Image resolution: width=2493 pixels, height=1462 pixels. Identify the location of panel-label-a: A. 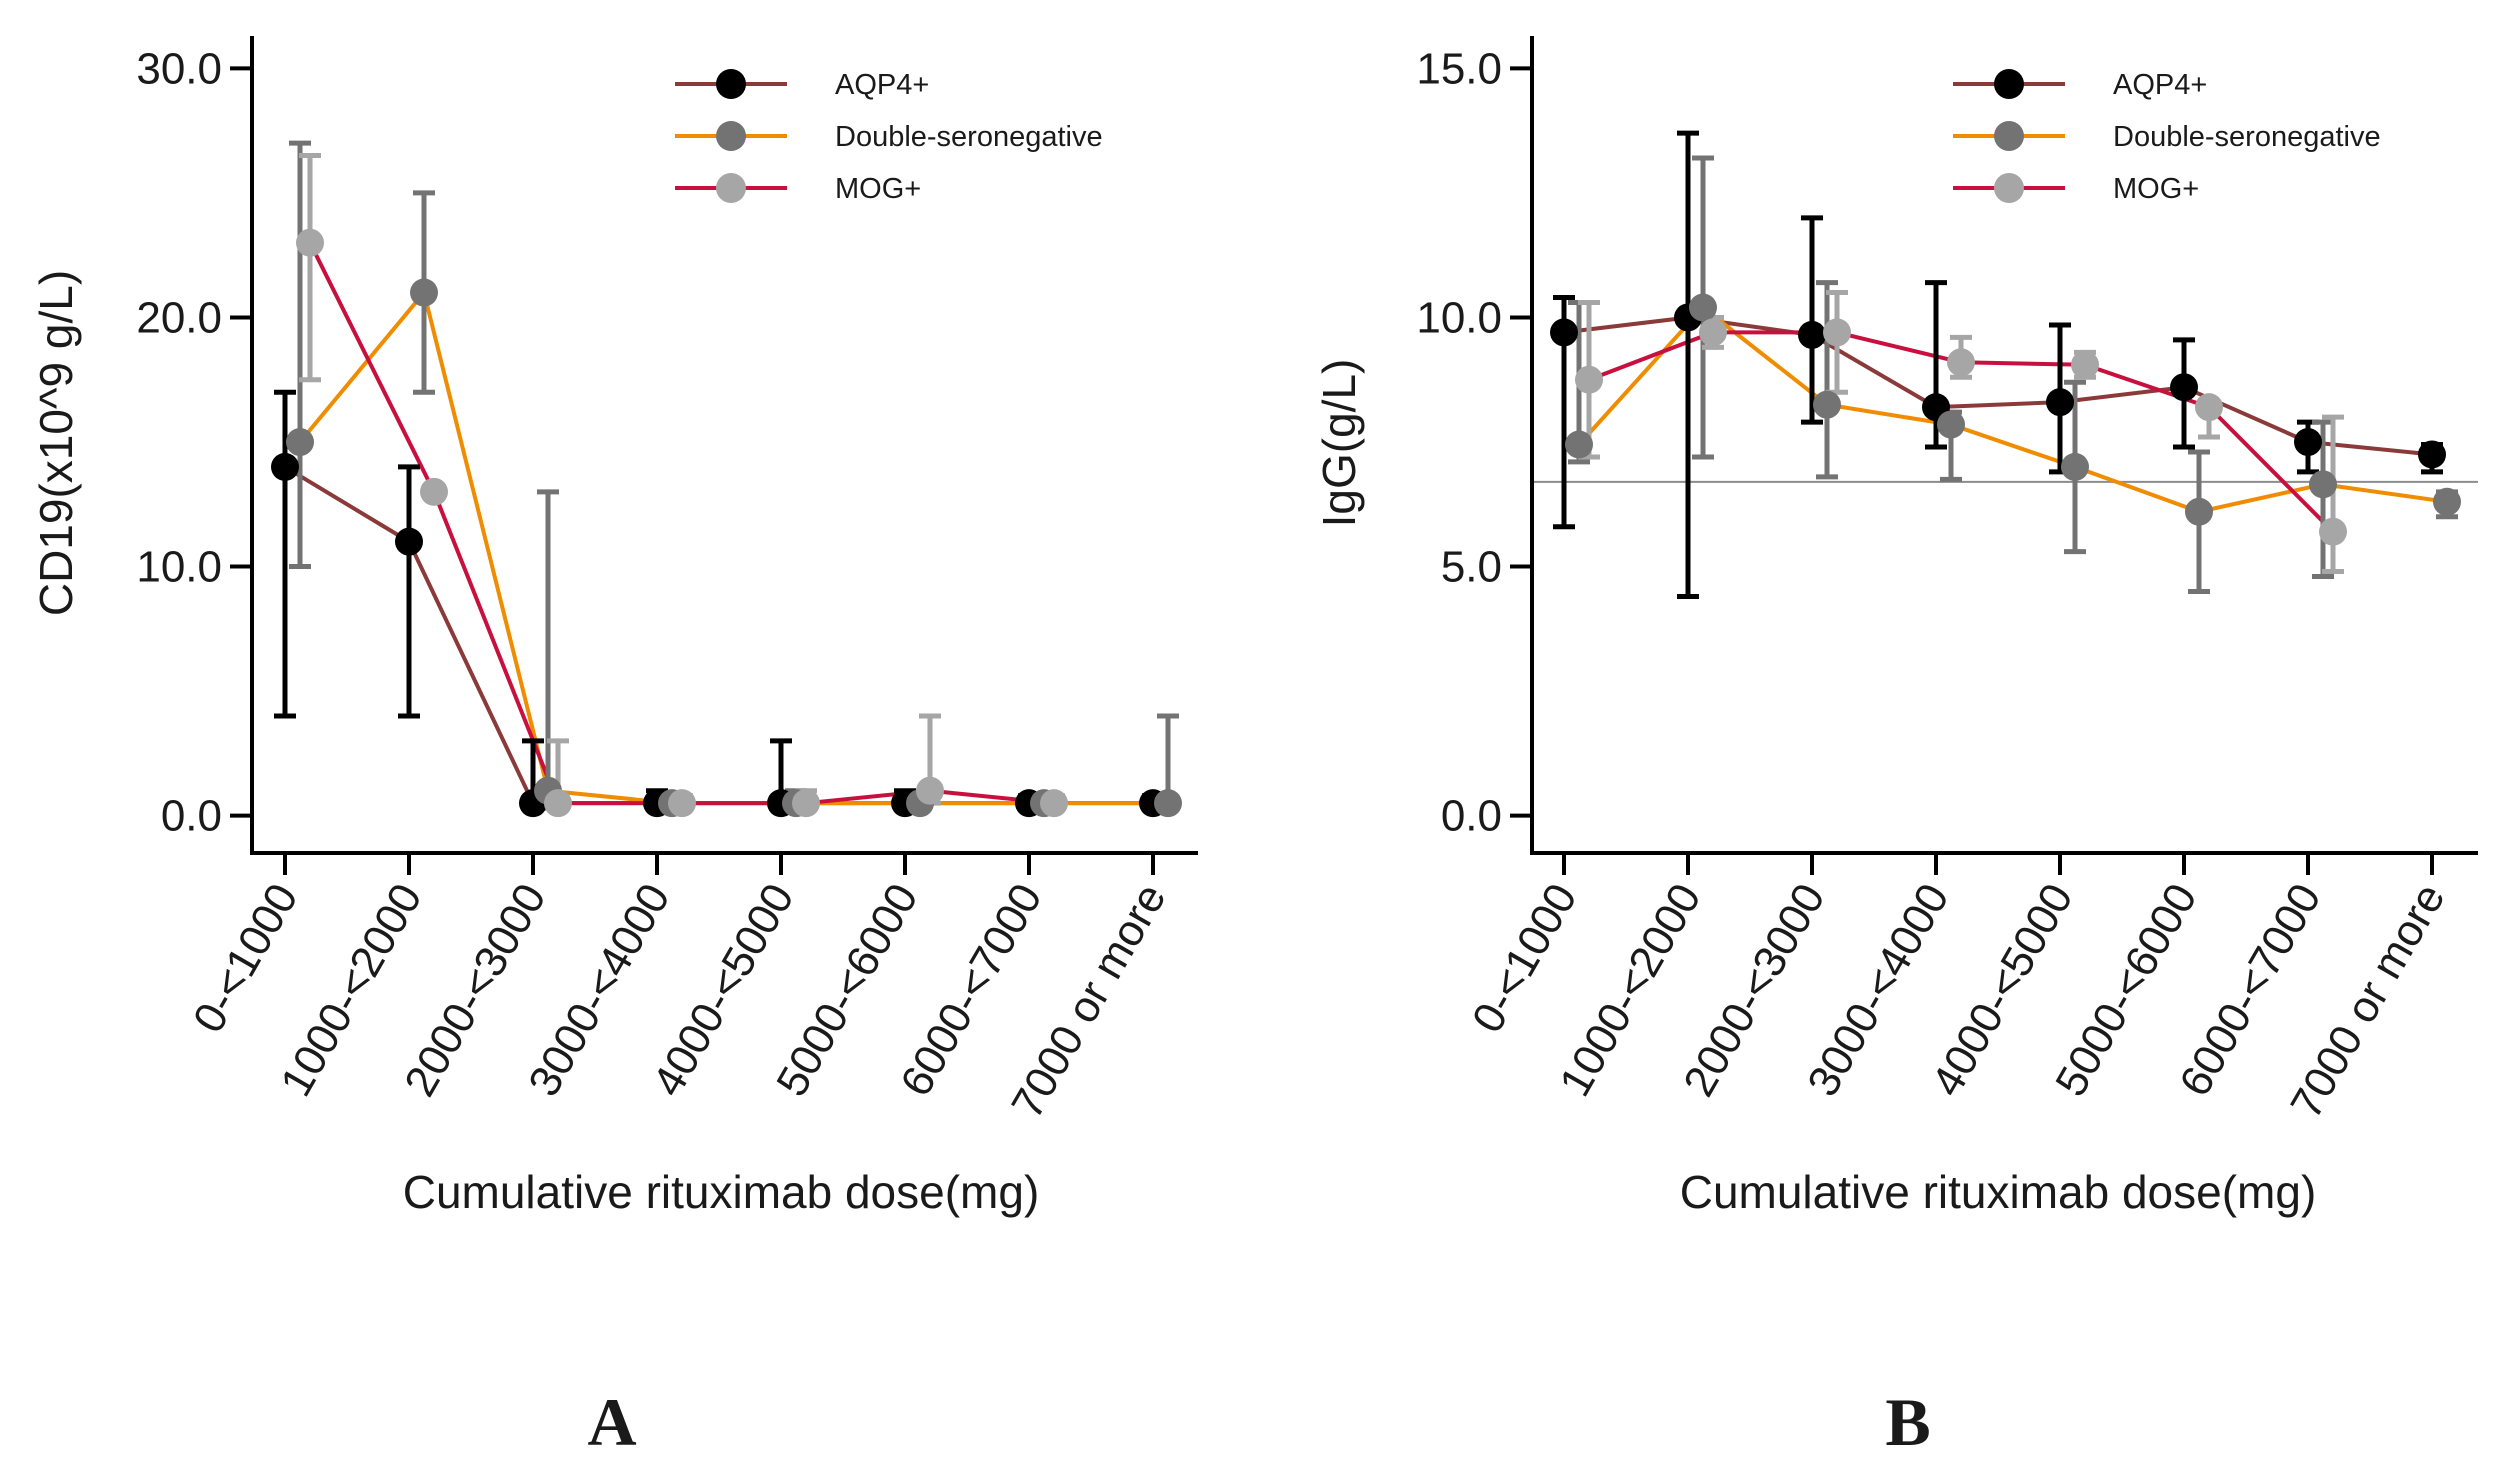
(611, 1422).